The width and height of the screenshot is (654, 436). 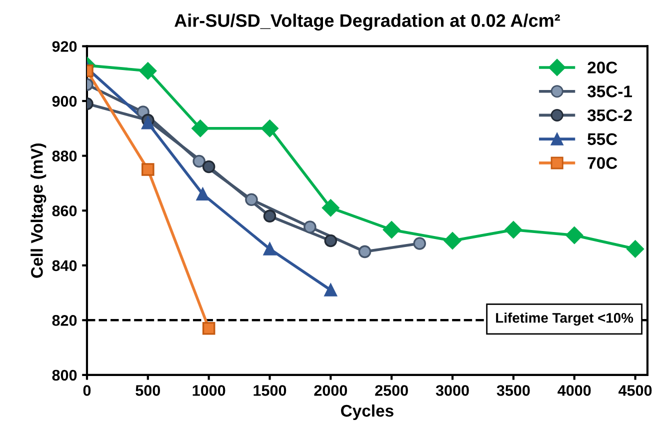 I want to click on y-tick-label: 820, so click(x=64, y=320).